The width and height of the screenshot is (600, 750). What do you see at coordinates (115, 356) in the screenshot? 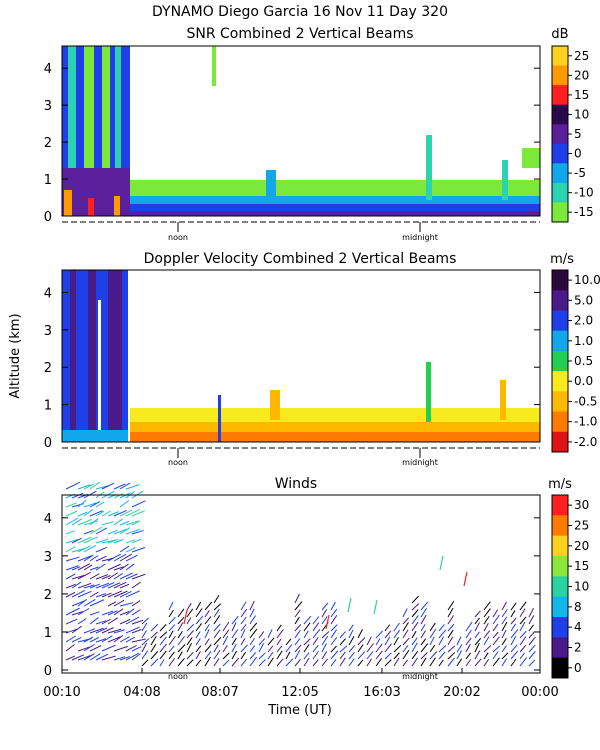
I see `doppler-convective-stripe` at bounding box center [115, 356].